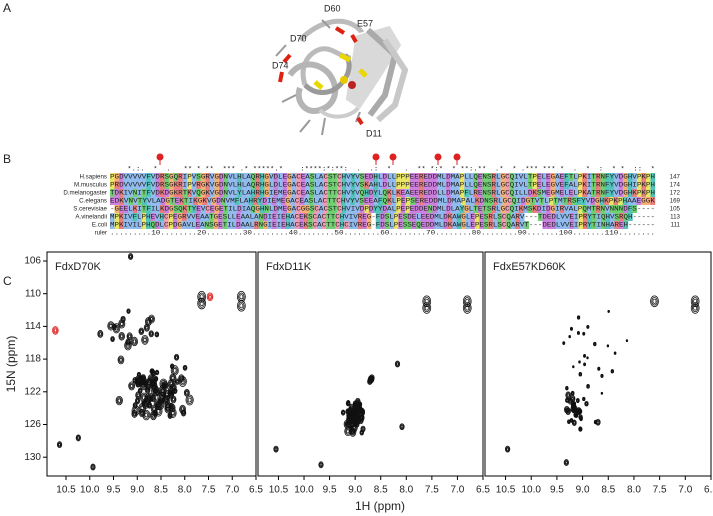 The width and height of the screenshot is (713, 516). Describe the element at coordinates (11, 364) in the screenshot. I see `y-axis-label: 15N (ppm)` at that location.